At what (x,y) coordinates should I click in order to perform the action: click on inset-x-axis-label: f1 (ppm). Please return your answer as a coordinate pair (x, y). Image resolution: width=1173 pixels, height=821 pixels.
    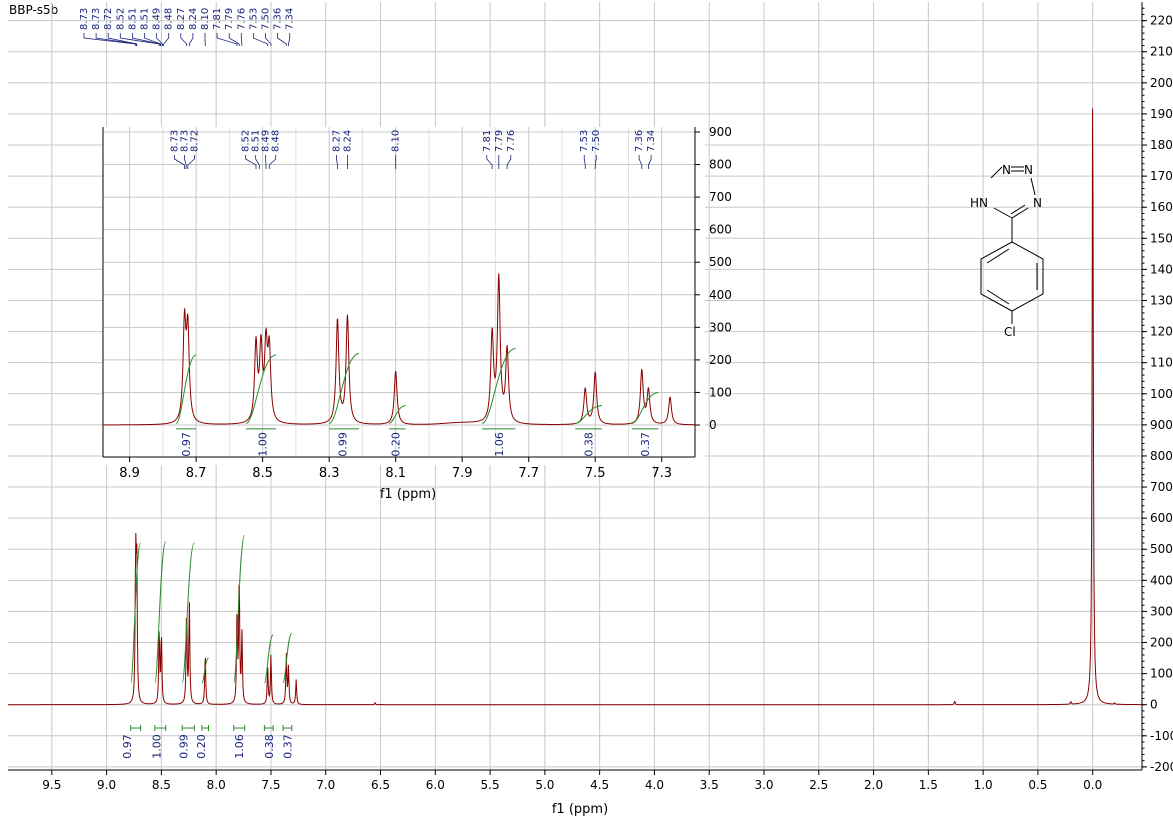
    Looking at the image, I should click on (408, 494).